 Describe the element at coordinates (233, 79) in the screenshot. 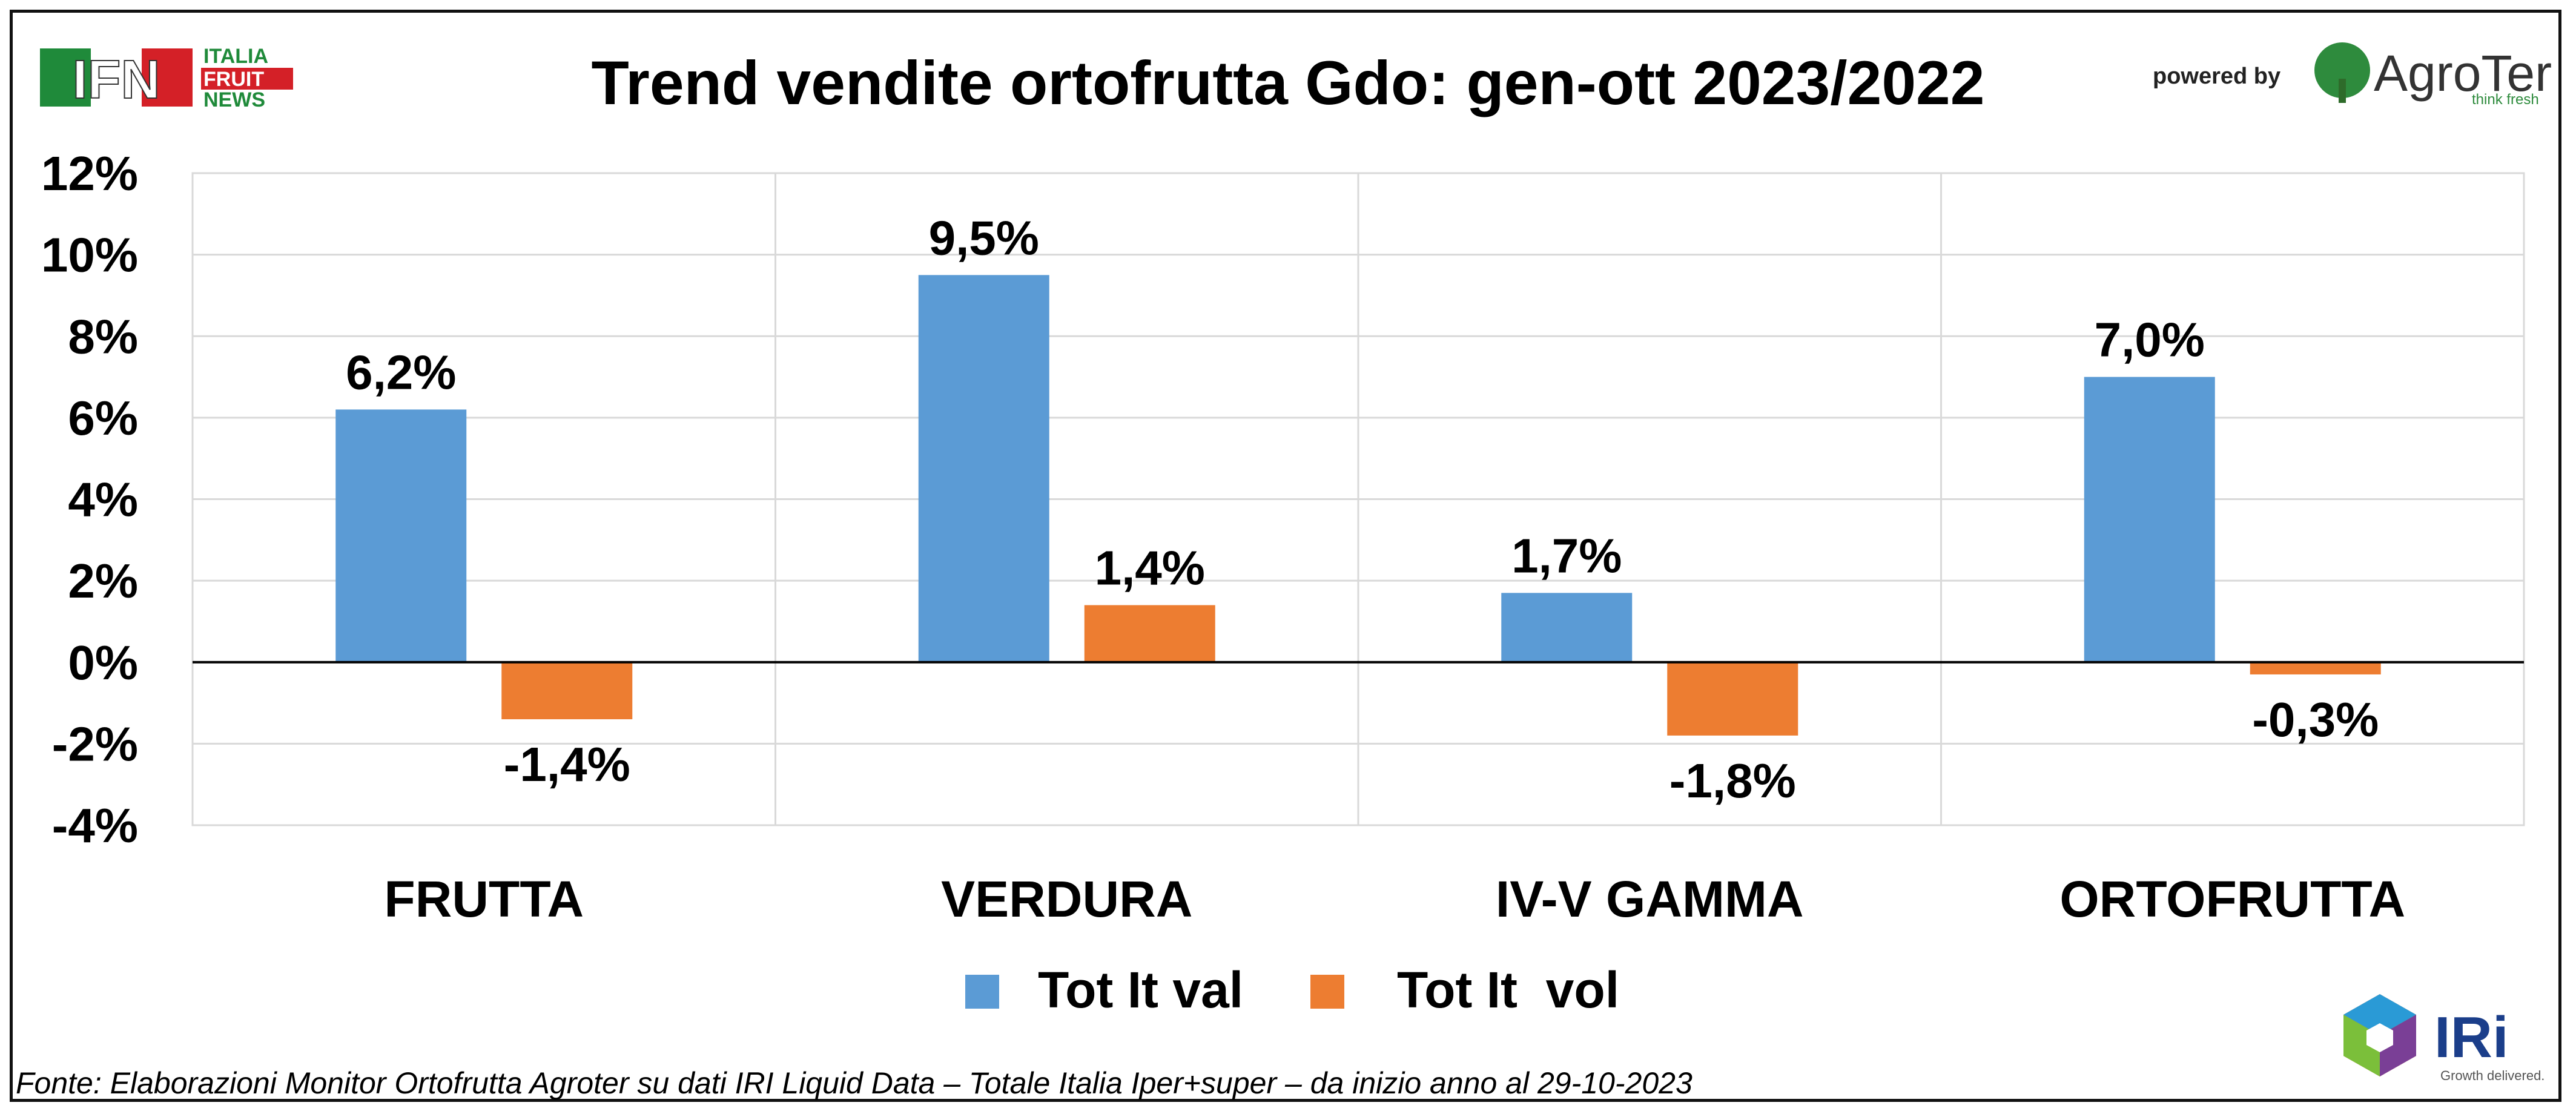

I see `svg-text: FRUIT` at that location.